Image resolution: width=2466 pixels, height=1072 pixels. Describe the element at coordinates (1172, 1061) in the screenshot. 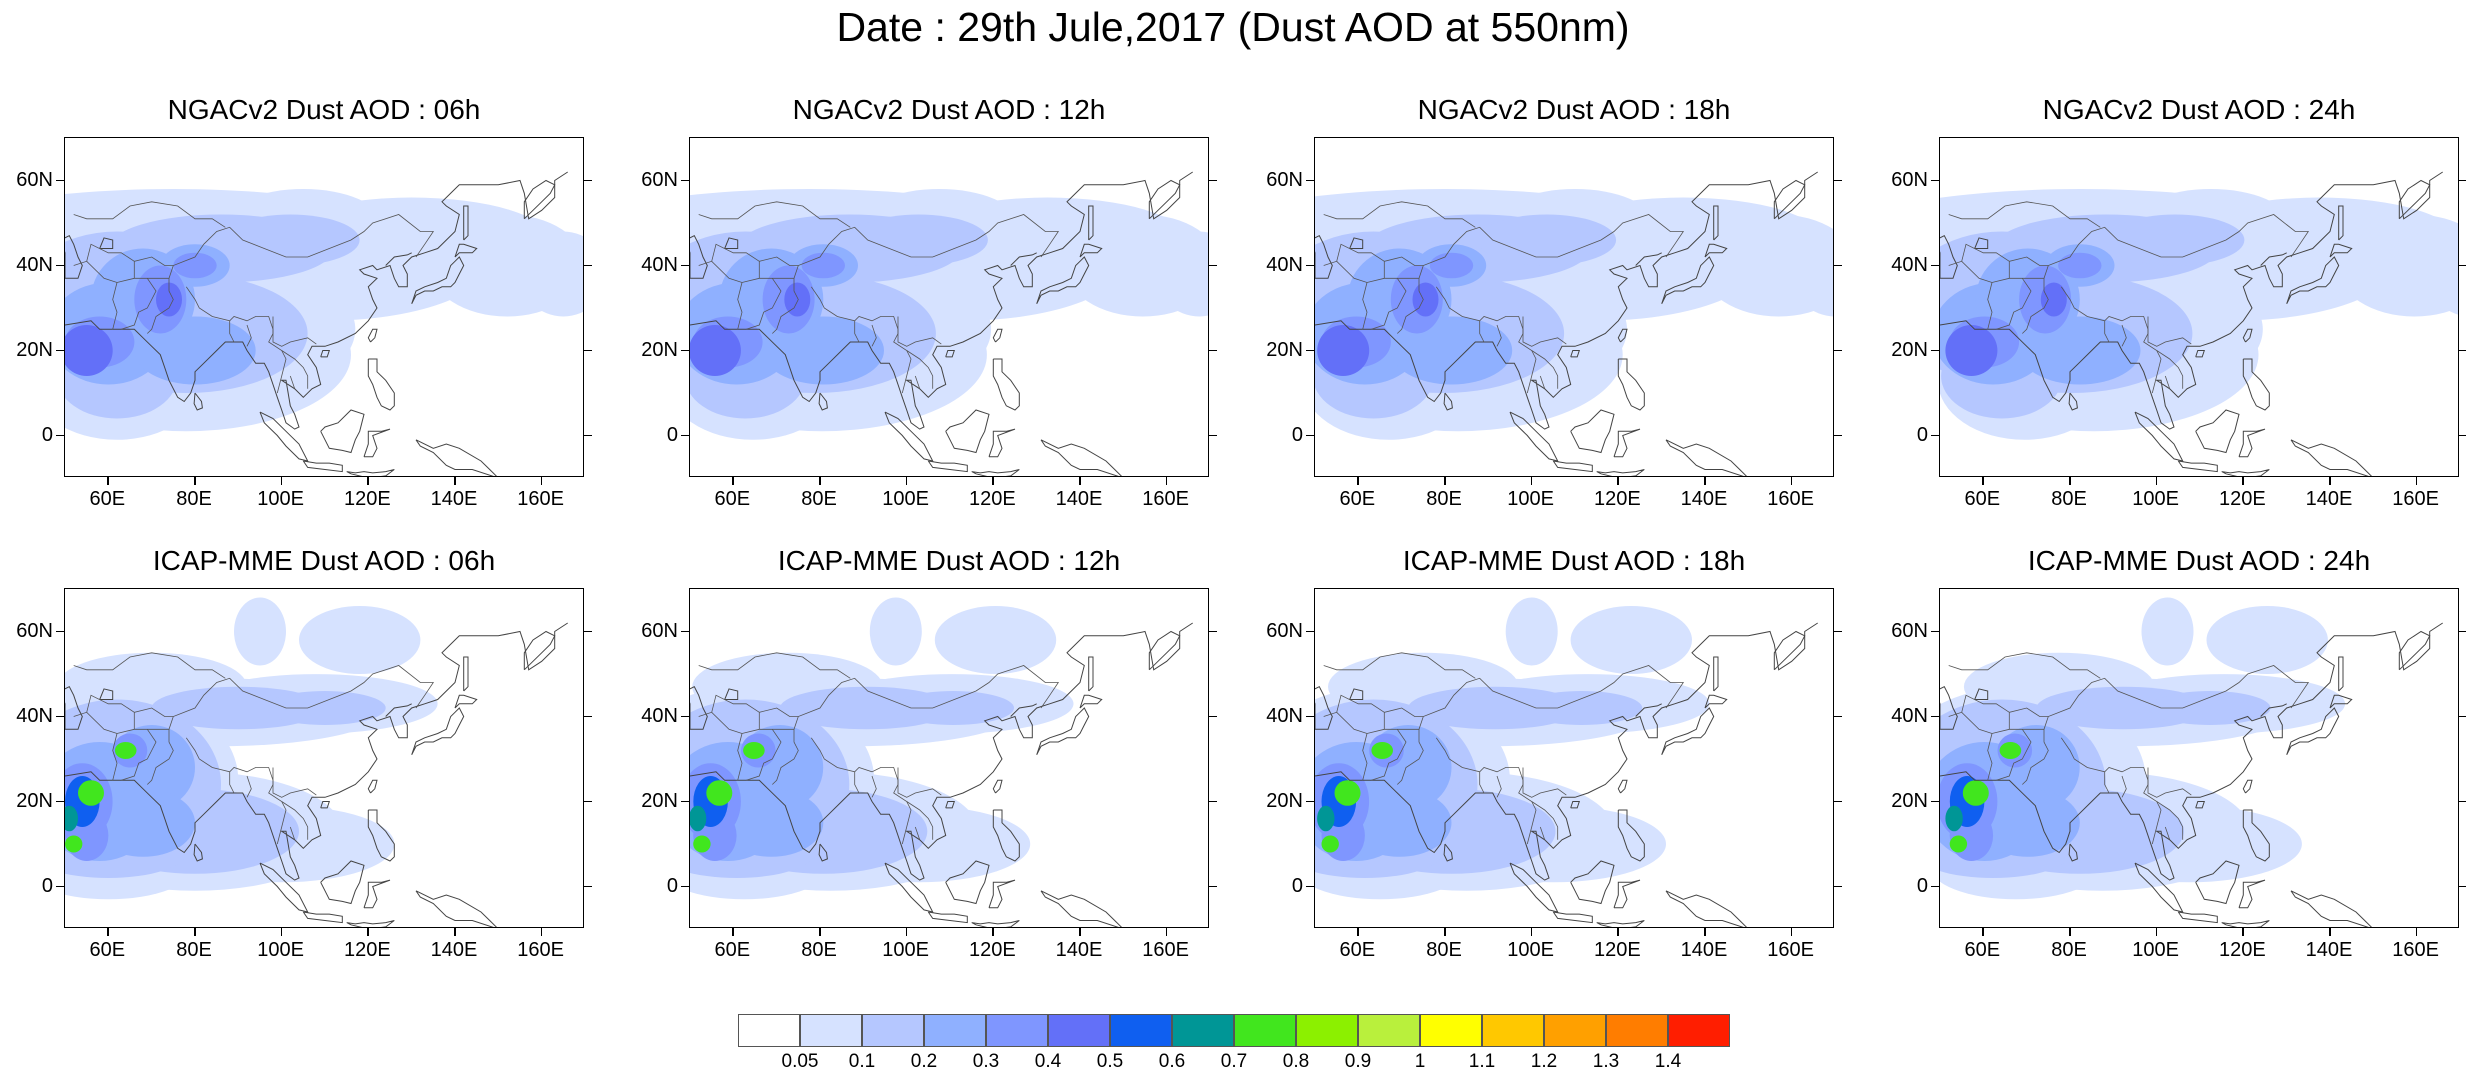

I see `colorbar-label: 0.6` at that location.